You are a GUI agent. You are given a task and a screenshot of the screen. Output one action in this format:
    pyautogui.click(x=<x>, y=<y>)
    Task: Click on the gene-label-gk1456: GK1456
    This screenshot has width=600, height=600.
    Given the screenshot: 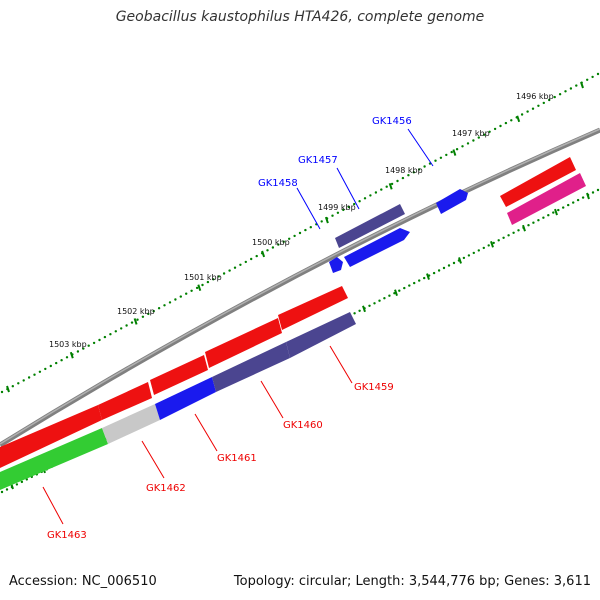 What is the action you would take?
    pyautogui.click(x=392, y=121)
    